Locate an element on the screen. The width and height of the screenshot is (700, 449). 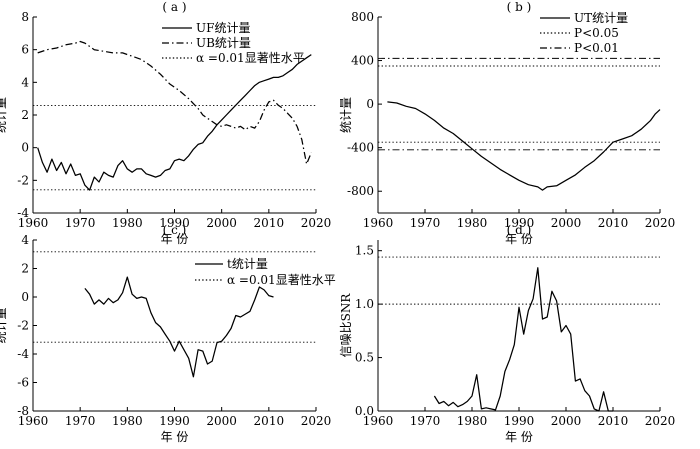
panel-label: ( d ) is located at coordinates (519, 230).